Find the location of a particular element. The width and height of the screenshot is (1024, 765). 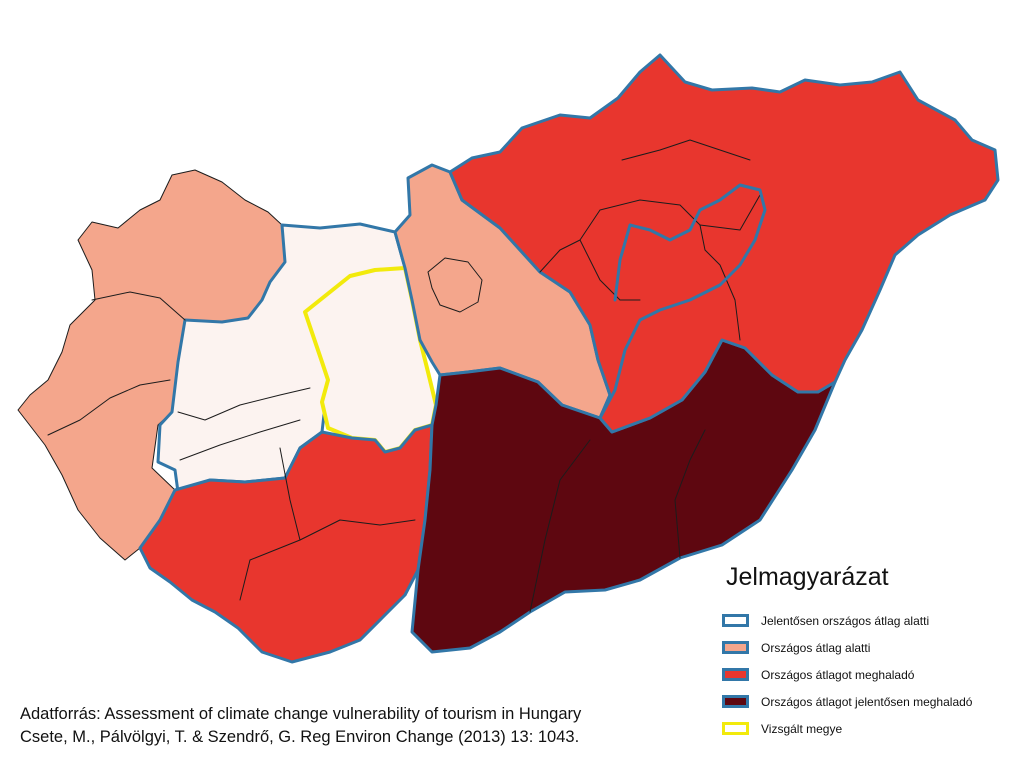

legend-label: Országos átlagot meghaladó is located at coordinates (838, 674).